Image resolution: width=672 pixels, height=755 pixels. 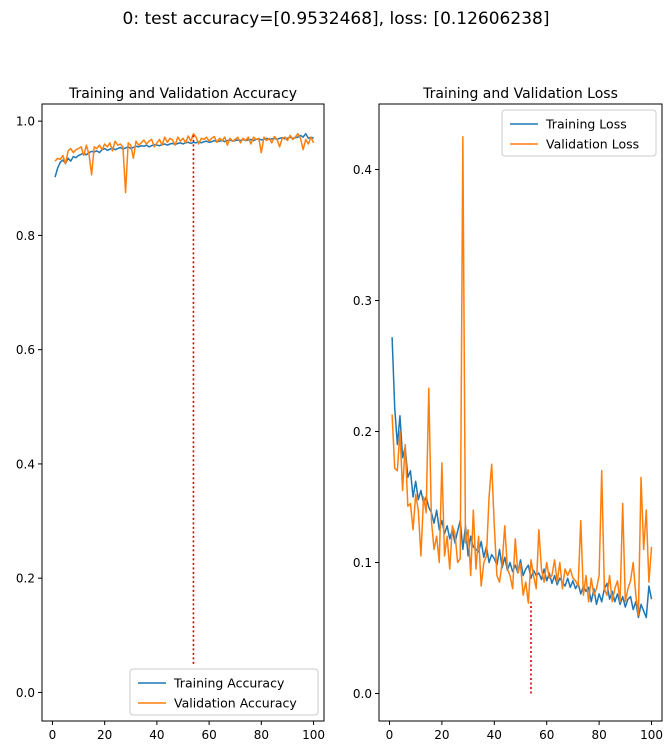 I want to click on accuracy-x-tick-label: 40, so click(x=156, y=735).